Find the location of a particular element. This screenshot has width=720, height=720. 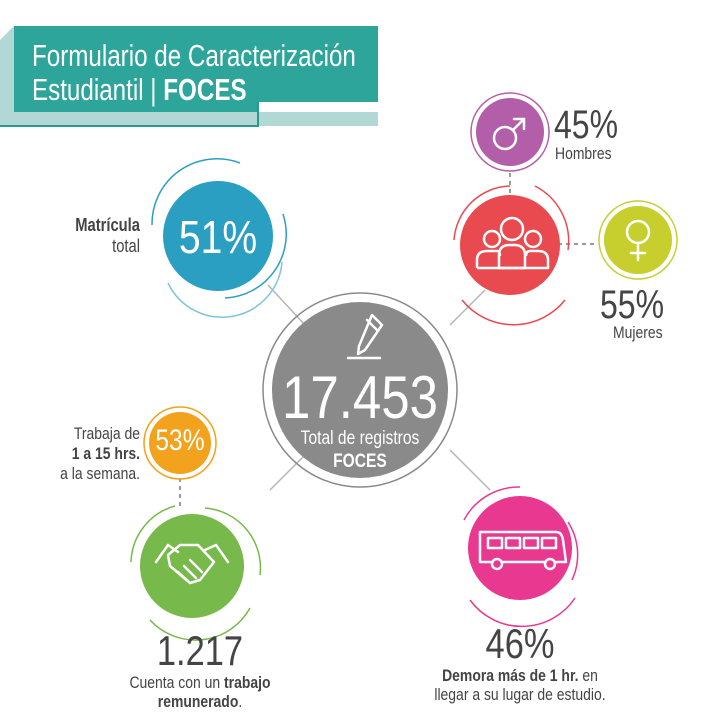

work-label-line2: remunerado. is located at coordinates (200, 702).